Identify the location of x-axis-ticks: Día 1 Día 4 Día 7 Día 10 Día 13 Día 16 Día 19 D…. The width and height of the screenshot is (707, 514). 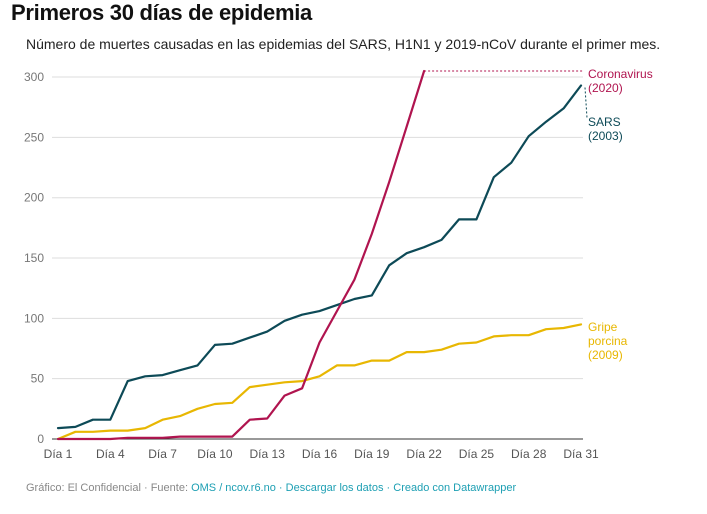
(321, 454).